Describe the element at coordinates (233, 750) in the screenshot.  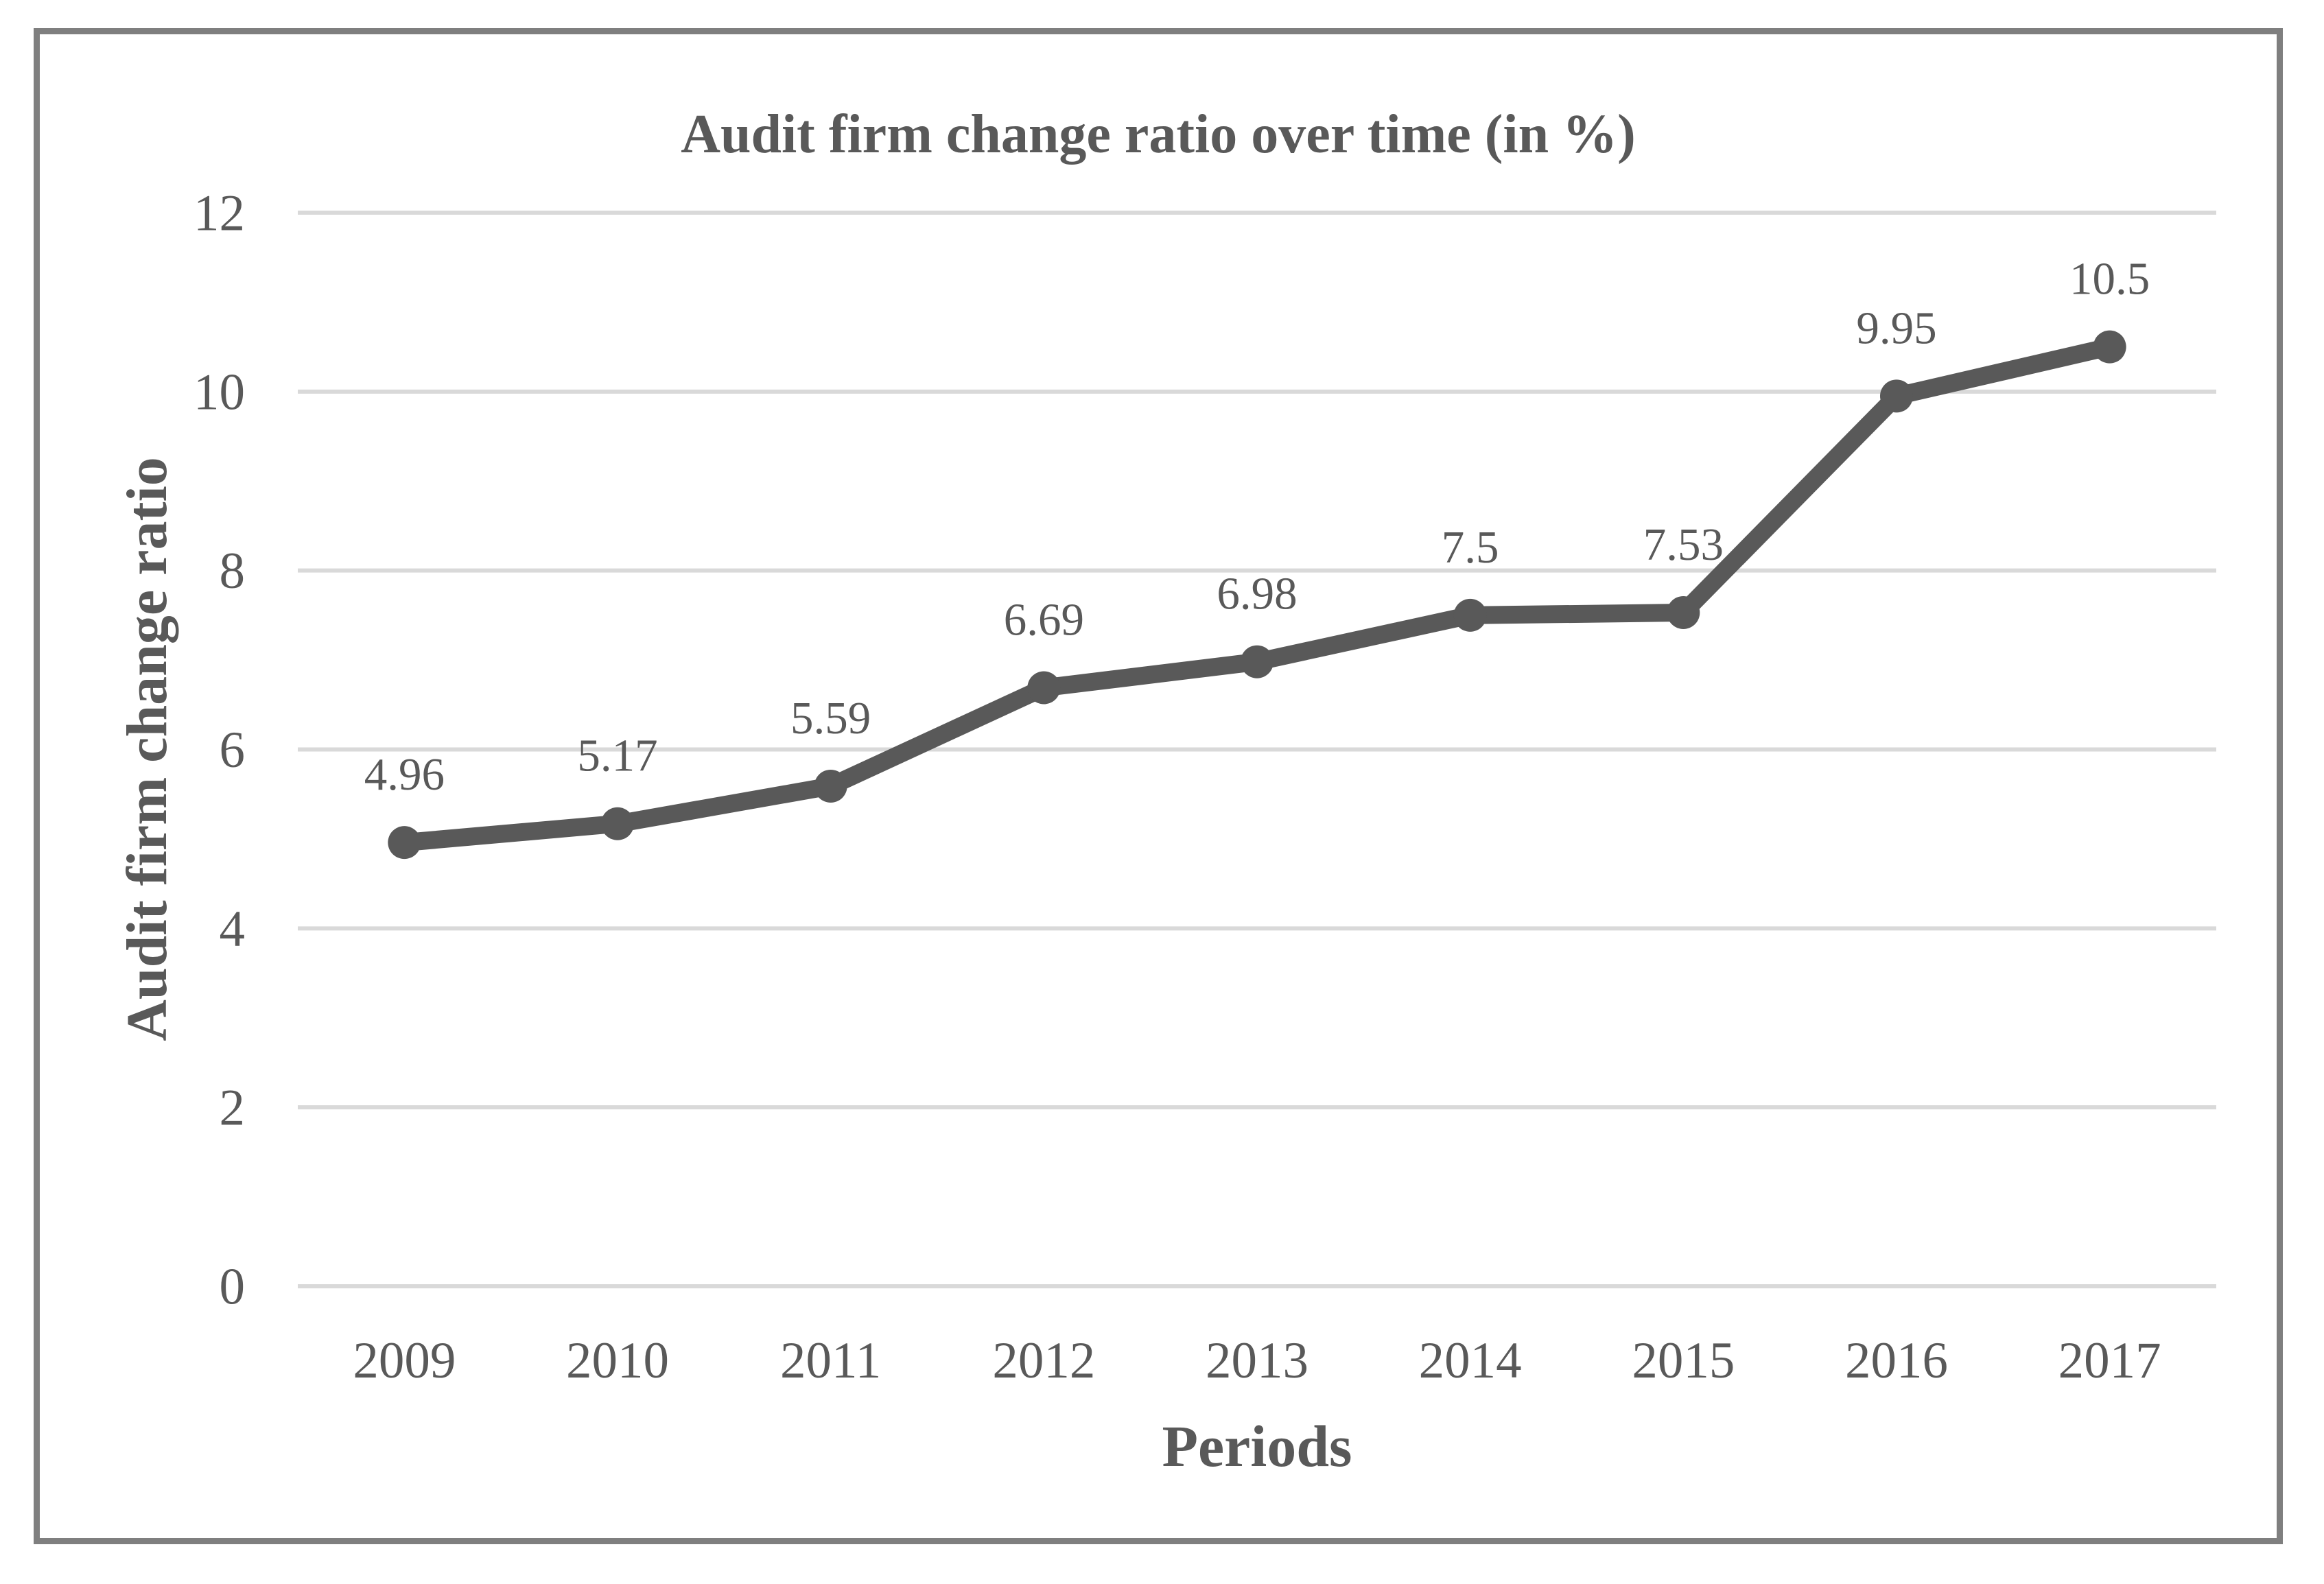
I see `y-tick-label: 6` at that location.